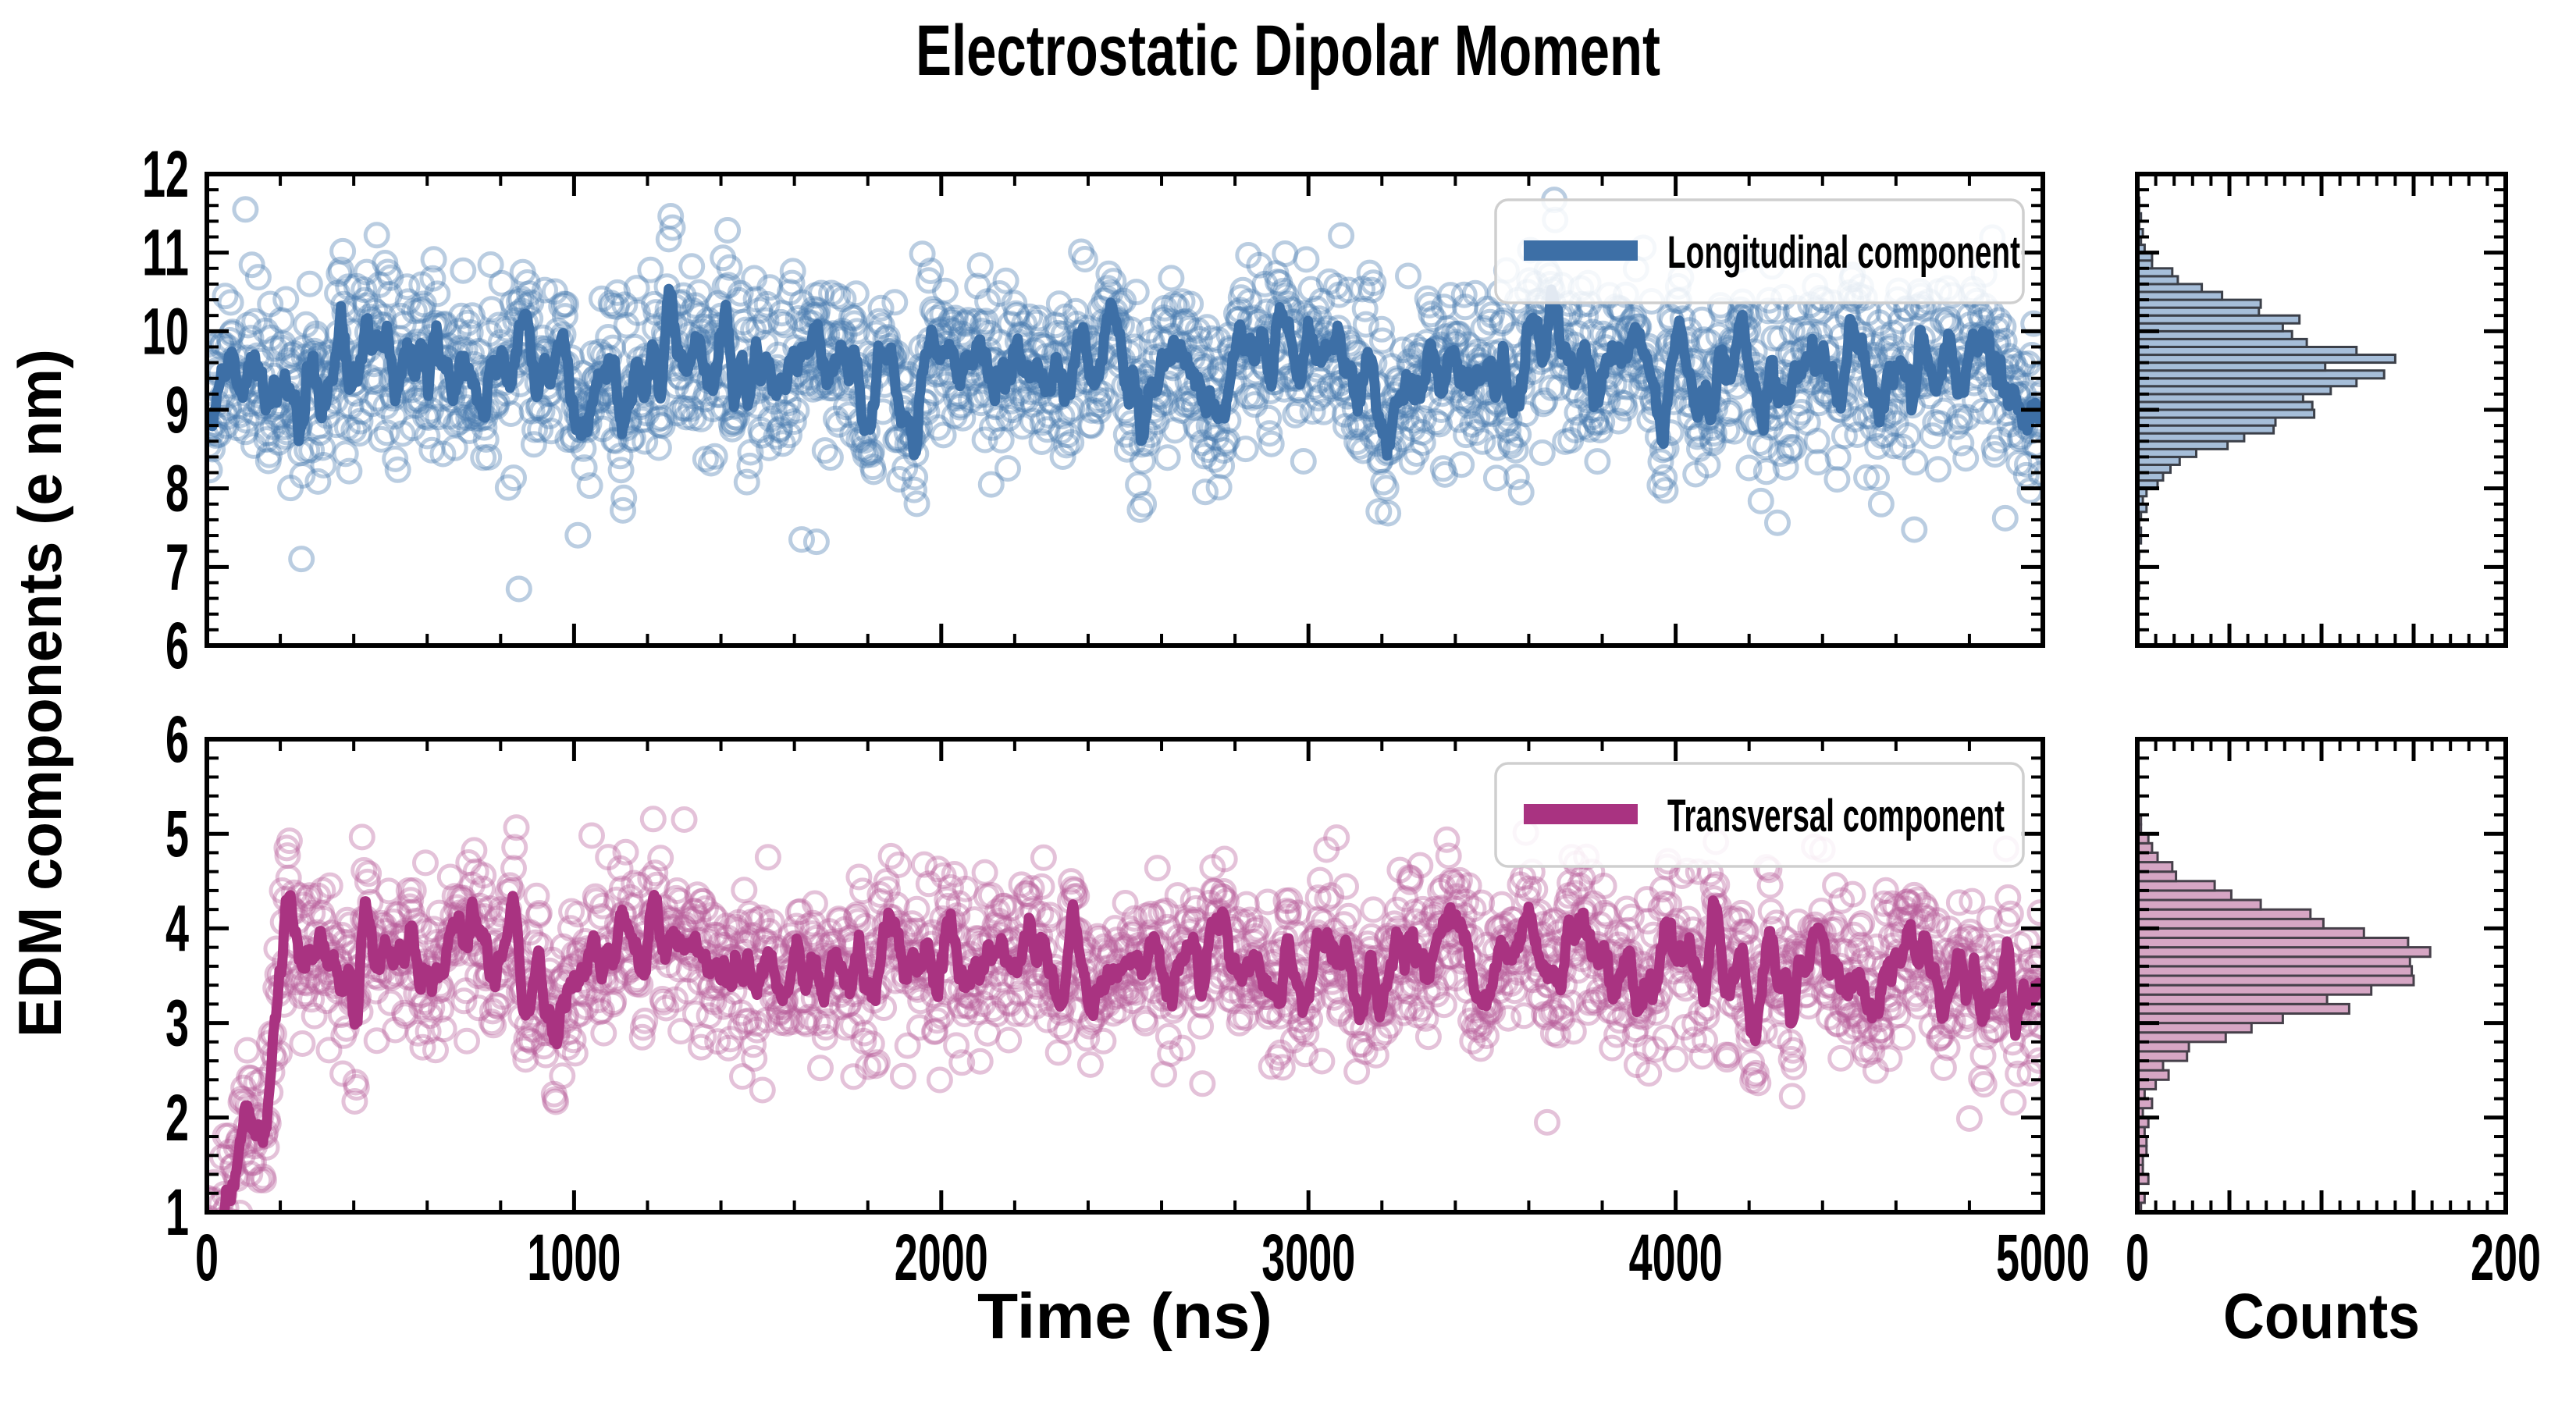 The width and height of the screenshot is (2576, 1405). Describe the element at coordinates (39, 693) in the screenshot. I see `y-axis-label: EDM components (e nm)` at that location.